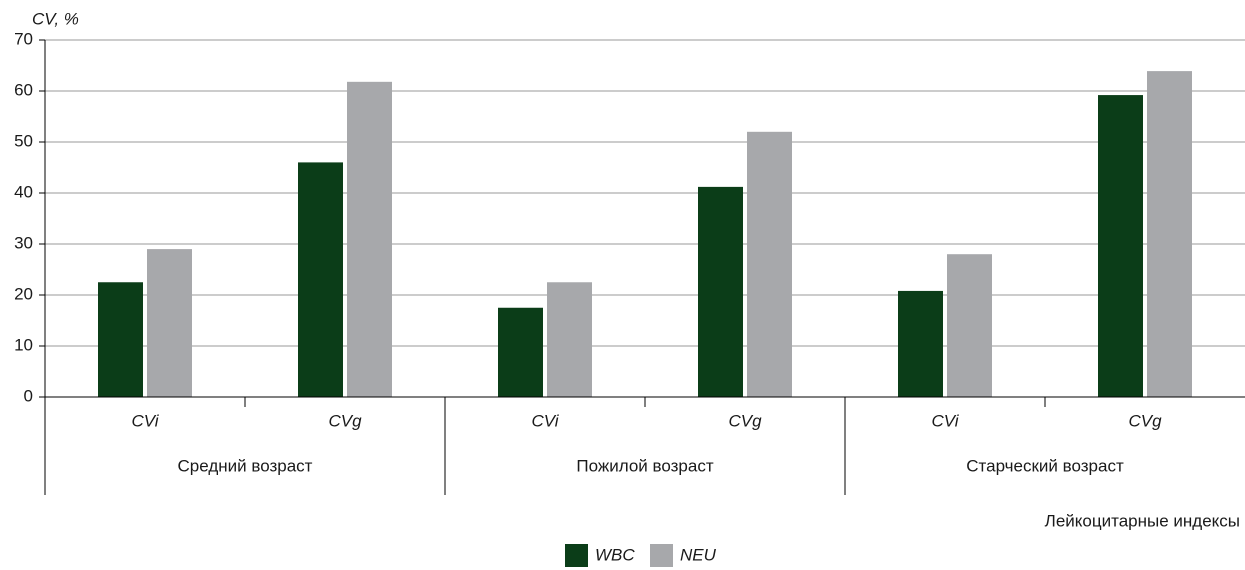 This screenshot has height=570, width=1245. What do you see at coordinates (55, 18) in the screenshot?
I see `y-axis-label: CV, %` at bounding box center [55, 18].